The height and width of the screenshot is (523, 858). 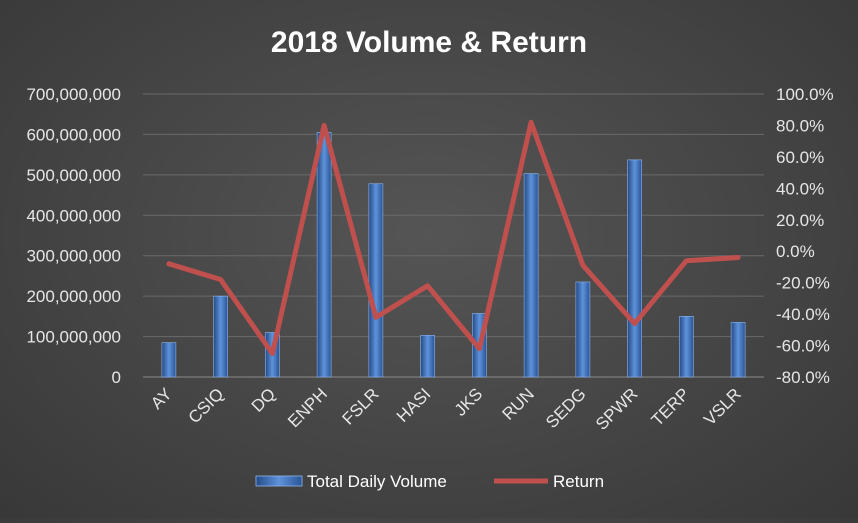 I want to click on right-tick-label: 40.0%, so click(x=800, y=188).